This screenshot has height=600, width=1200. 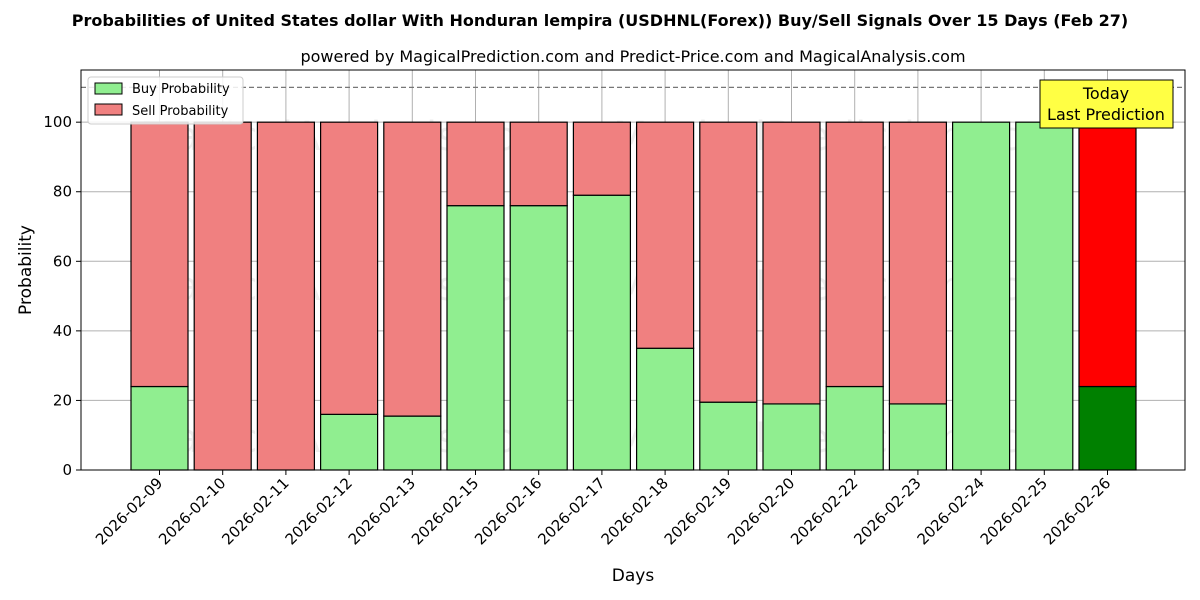 I want to click on x-tick-label: 2026-02-19, so click(x=698, y=511).